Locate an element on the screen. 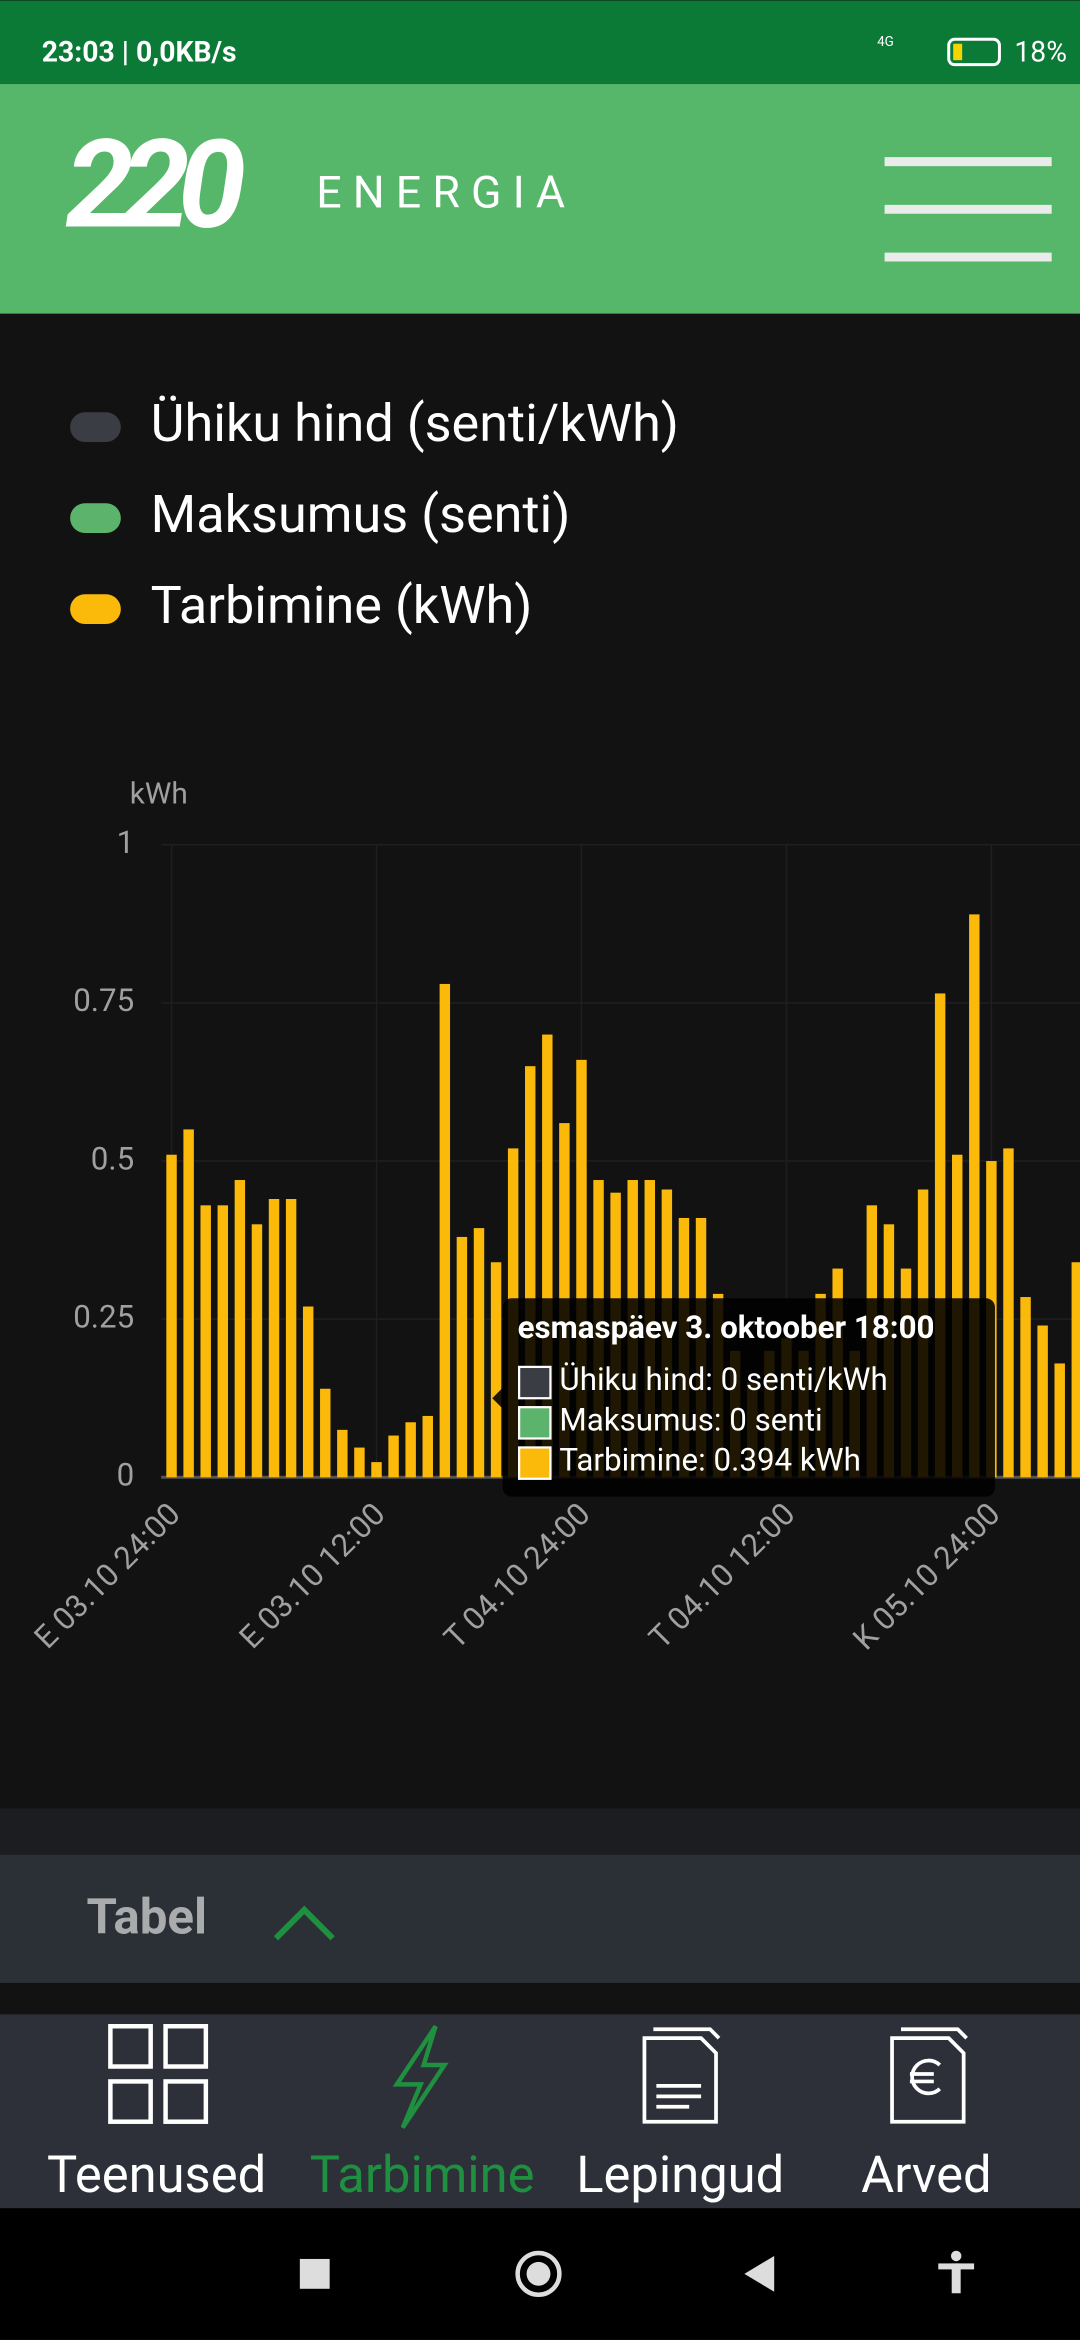  legend-label: Maksumus (senti) is located at coordinates (361, 514).